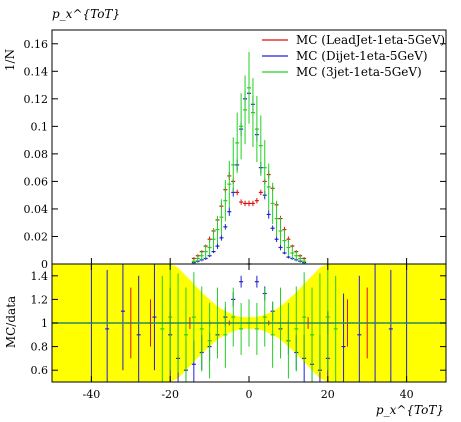 The width and height of the screenshot is (461, 422). What do you see at coordinates (249, 394) in the screenshot?
I see `ratio-xtick-label: 0` at bounding box center [249, 394].